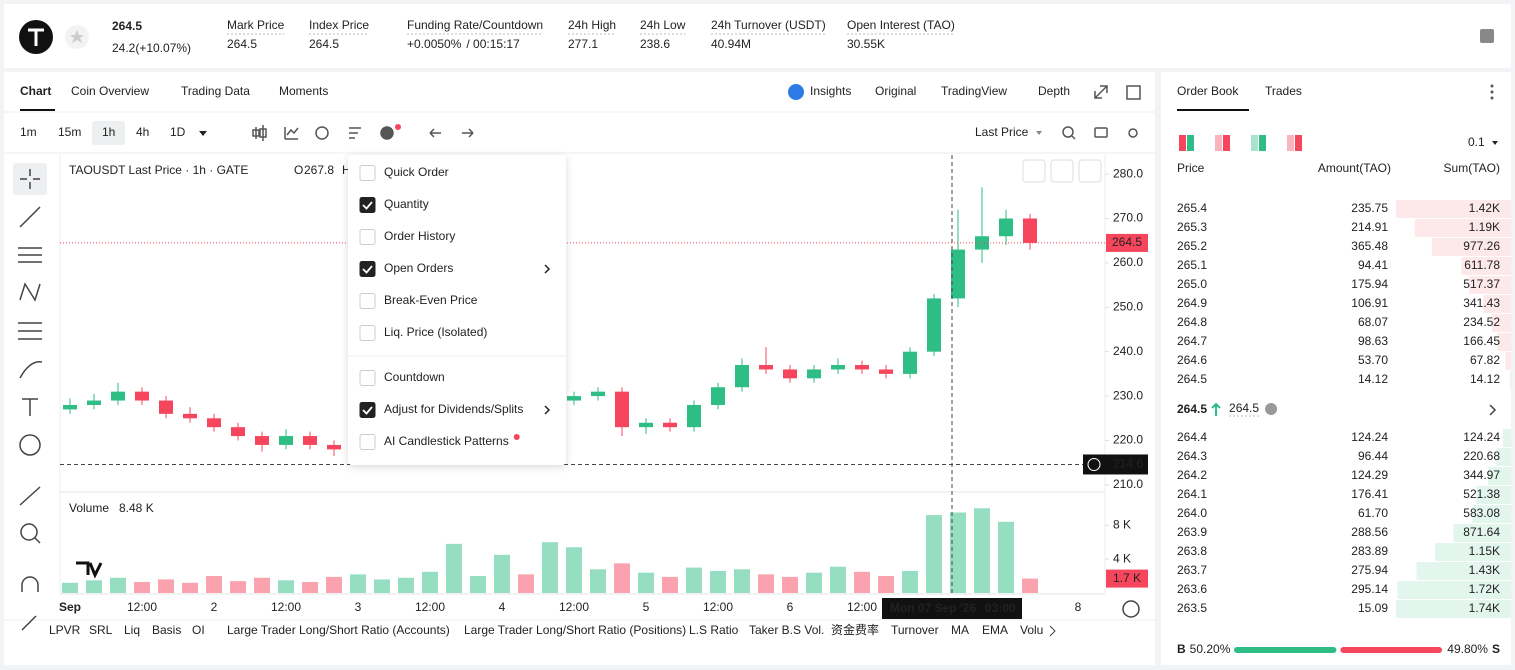 This screenshot has height=670, width=1515. I want to click on ob-price: 264.2, so click(1192, 475).